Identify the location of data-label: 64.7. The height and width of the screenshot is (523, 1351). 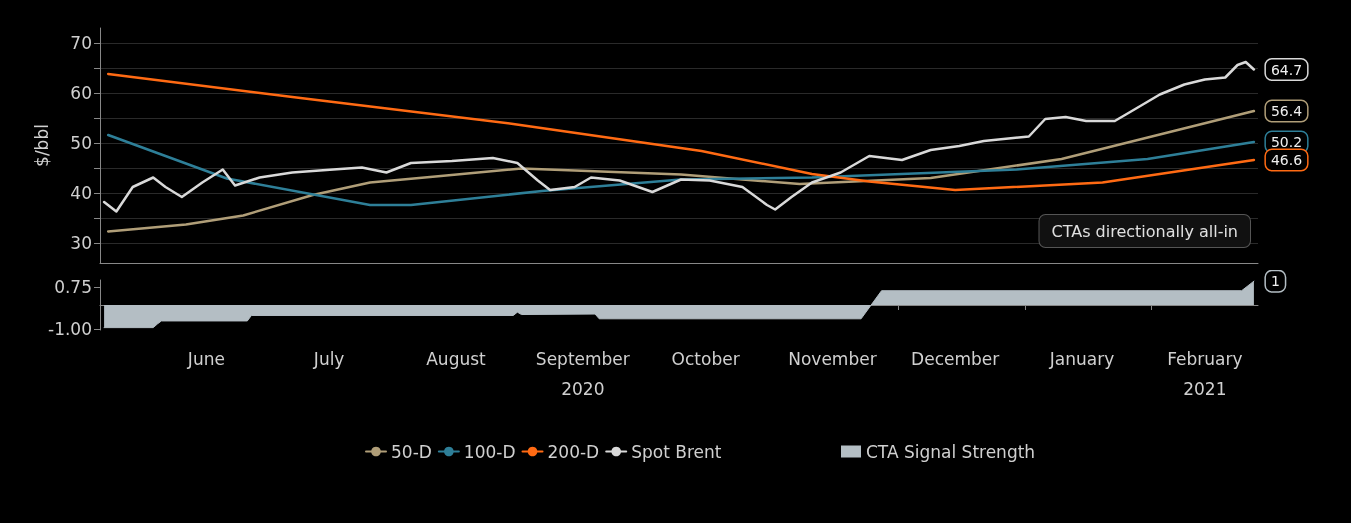
(1286, 69).